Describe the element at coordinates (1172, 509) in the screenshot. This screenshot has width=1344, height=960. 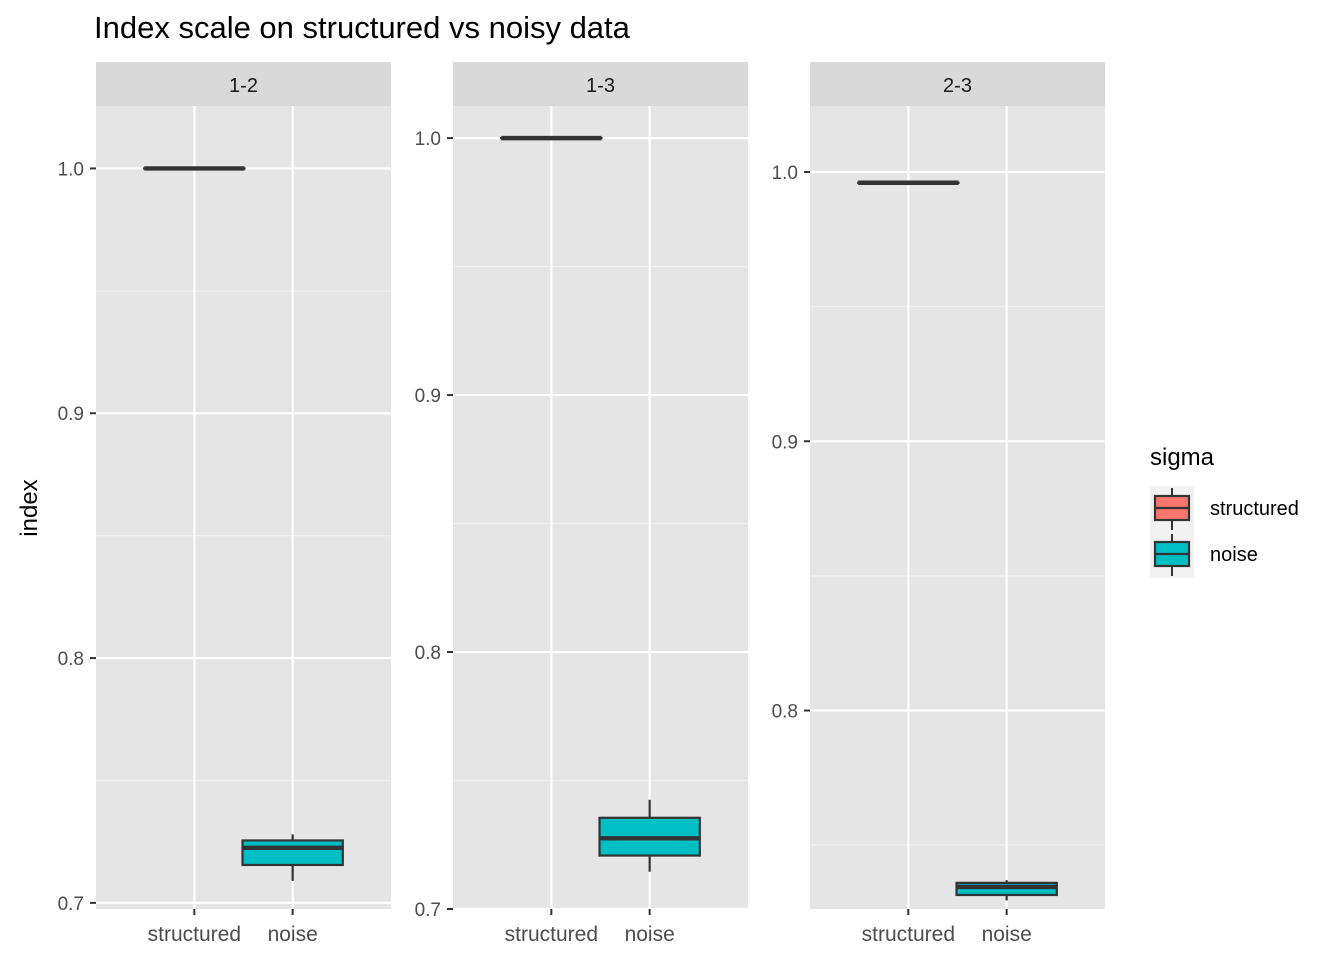
I see `legend-key-structured` at that location.